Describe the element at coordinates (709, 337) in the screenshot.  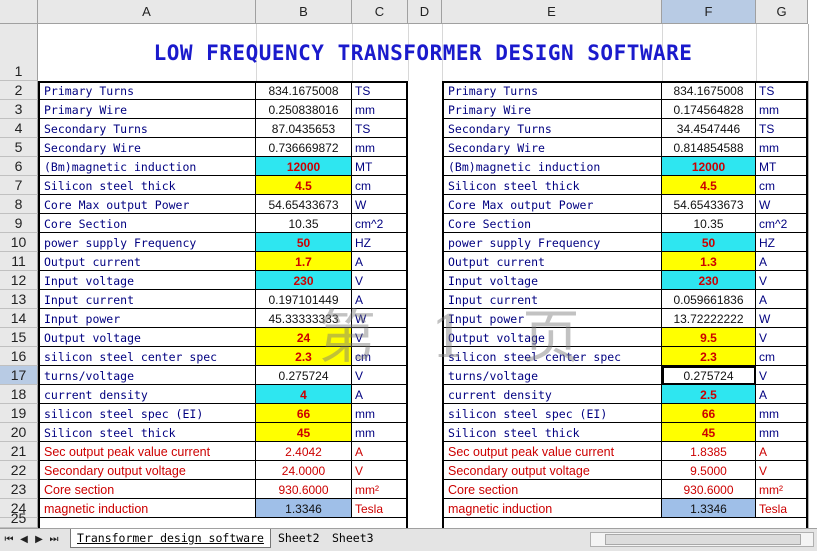
I see `right-row-value: 9.5` at that location.